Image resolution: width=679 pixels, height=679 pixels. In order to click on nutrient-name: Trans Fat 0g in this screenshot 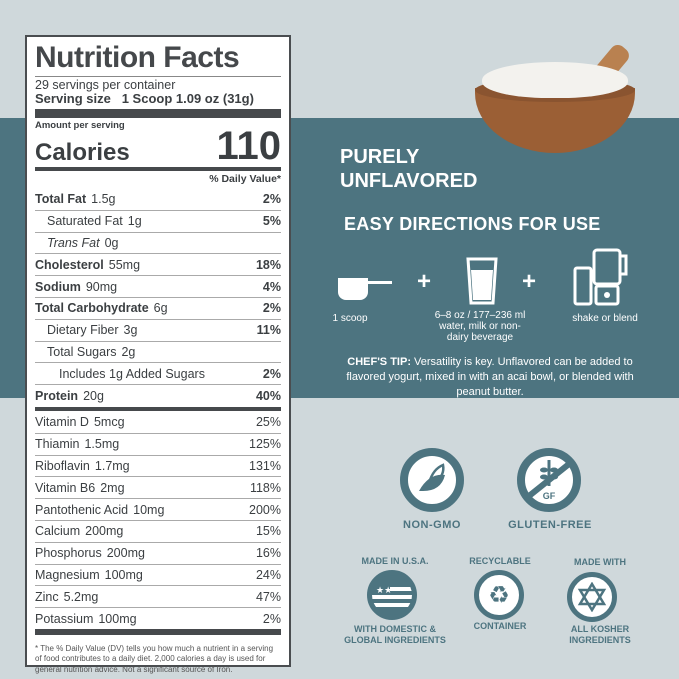, I will do `click(76, 243)`.